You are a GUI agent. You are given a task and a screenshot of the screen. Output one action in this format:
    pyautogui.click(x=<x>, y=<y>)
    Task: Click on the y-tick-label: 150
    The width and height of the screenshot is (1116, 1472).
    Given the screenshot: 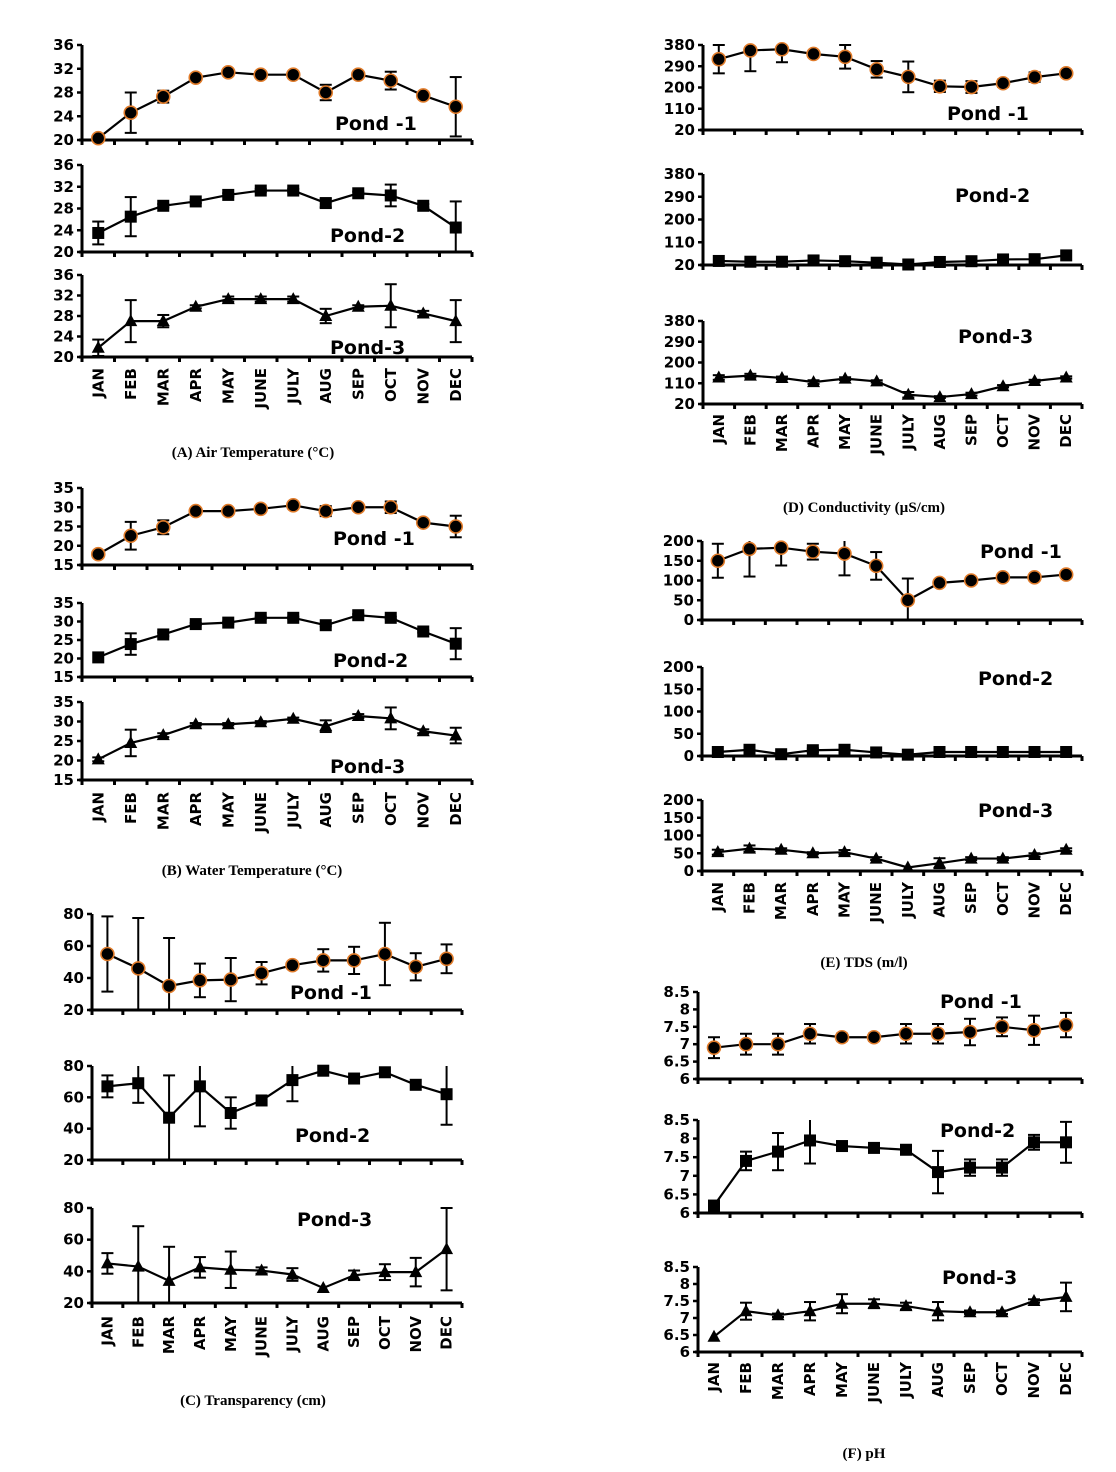 What is the action you would take?
    pyautogui.click(x=678, y=818)
    